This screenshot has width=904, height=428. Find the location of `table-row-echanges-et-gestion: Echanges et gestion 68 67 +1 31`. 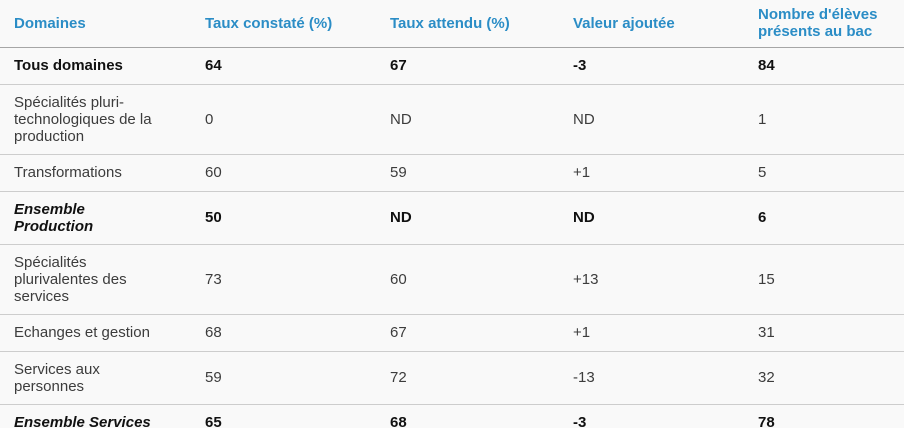

table-row-echanges-et-gestion: Echanges et gestion 68 67 +1 31 is located at coordinates (452, 333).